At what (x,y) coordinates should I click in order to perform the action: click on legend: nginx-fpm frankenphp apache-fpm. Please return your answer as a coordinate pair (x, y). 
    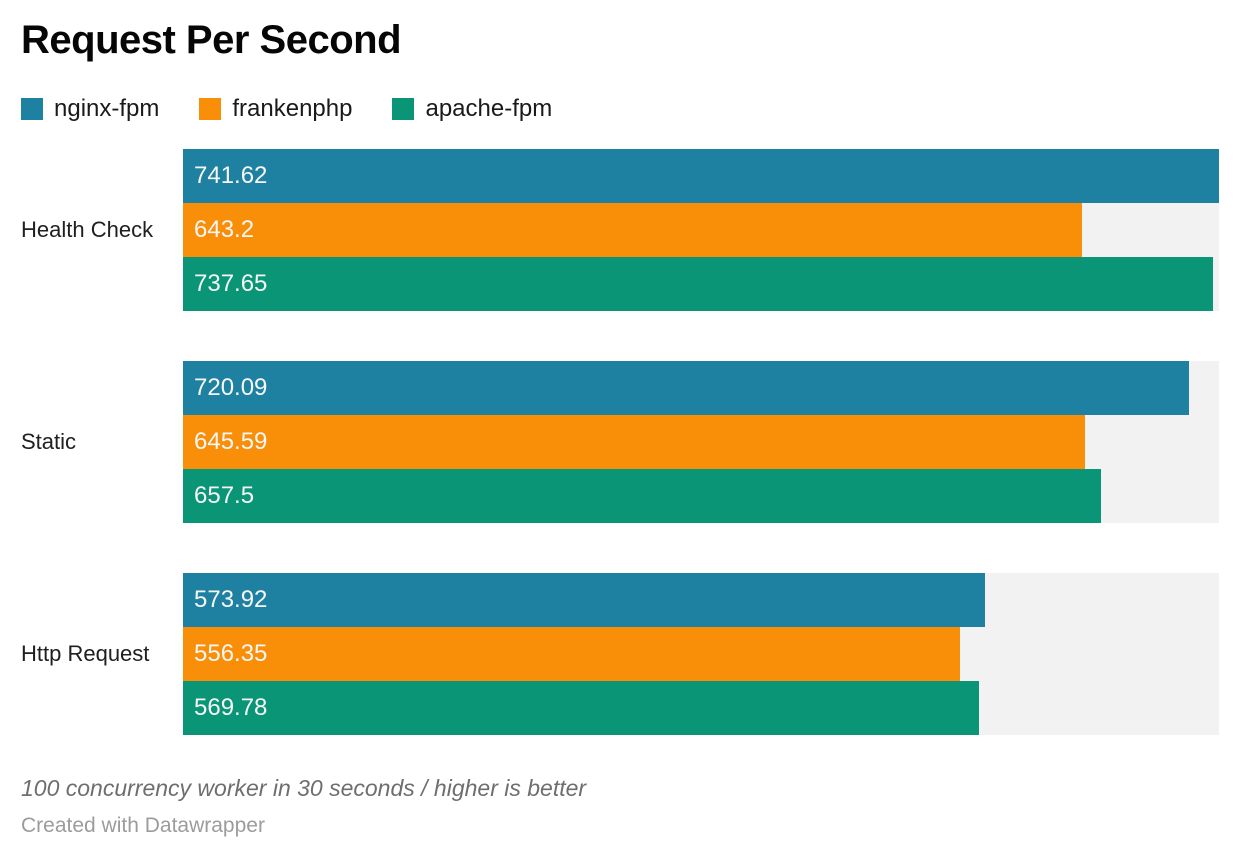
    Looking at the image, I should click on (286, 109).